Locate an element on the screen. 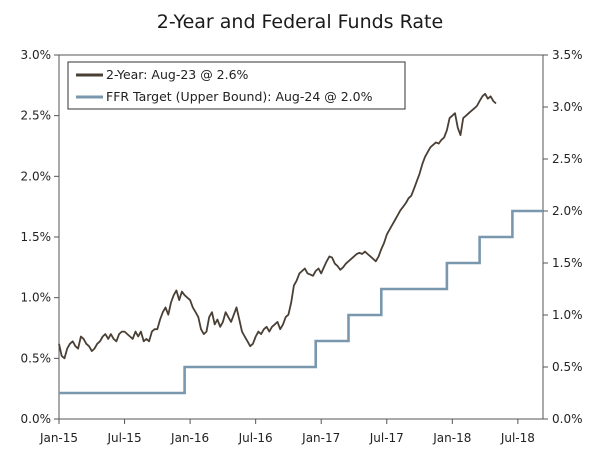 The height and width of the screenshot is (453, 600). right-y-axis: 0.0% 0.5% 1.0% 1.5% 2.0% 2.5% 3.0% 3.5% is located at coordinates (563, 237).